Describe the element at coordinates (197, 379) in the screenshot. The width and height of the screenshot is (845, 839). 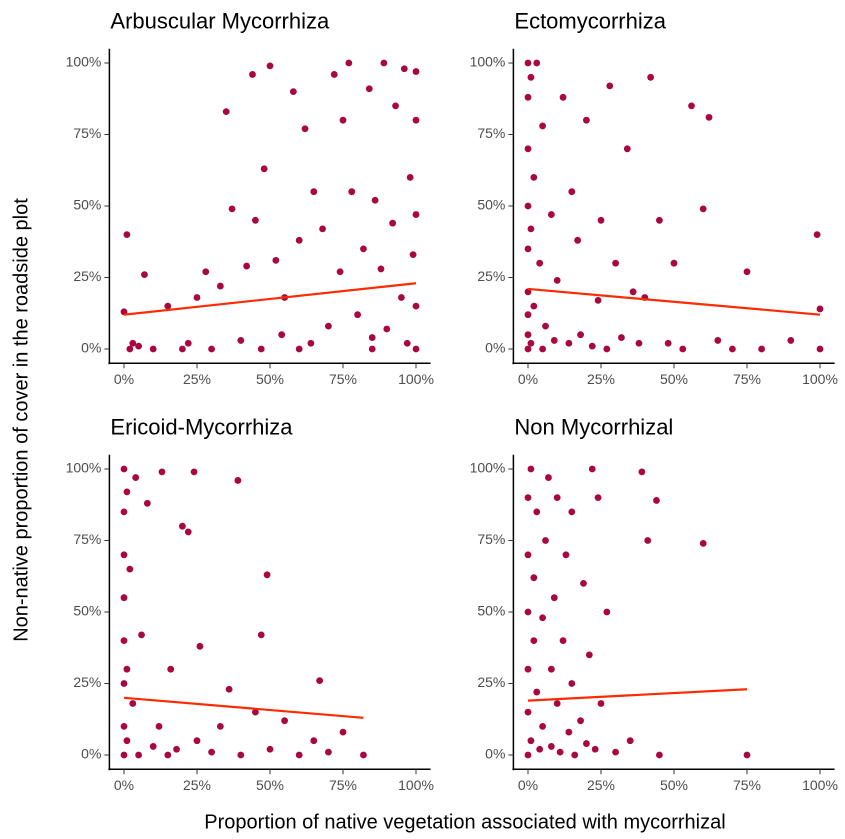
I see `x-tick-label: 25%` at that location.